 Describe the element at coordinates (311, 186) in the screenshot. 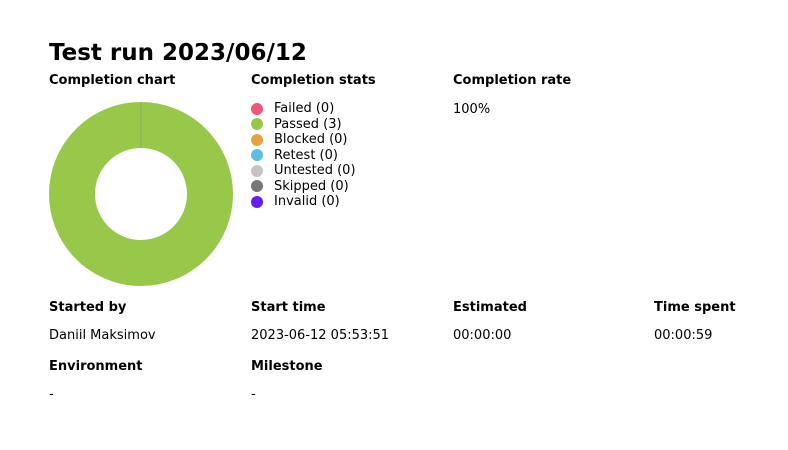

I see `legend-label: Skipped (0)` at that location.